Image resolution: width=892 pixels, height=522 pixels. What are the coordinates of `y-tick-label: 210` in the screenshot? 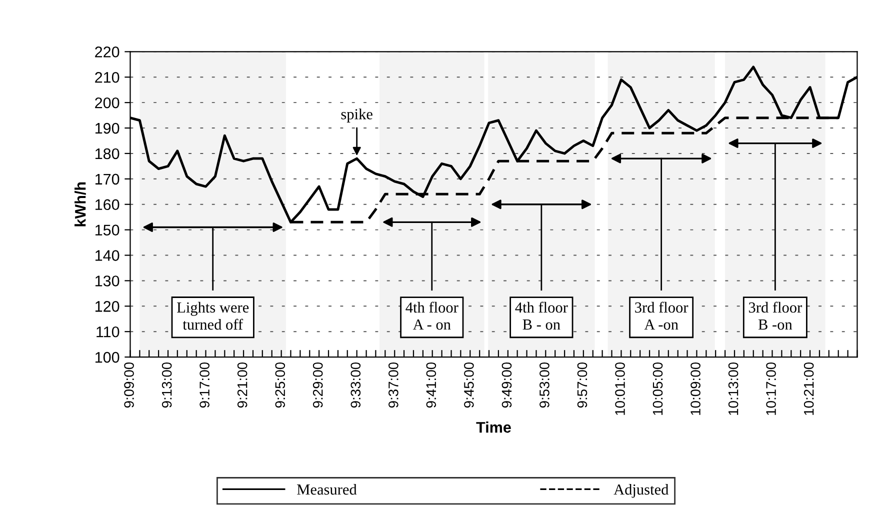 It's located at (107, 77).